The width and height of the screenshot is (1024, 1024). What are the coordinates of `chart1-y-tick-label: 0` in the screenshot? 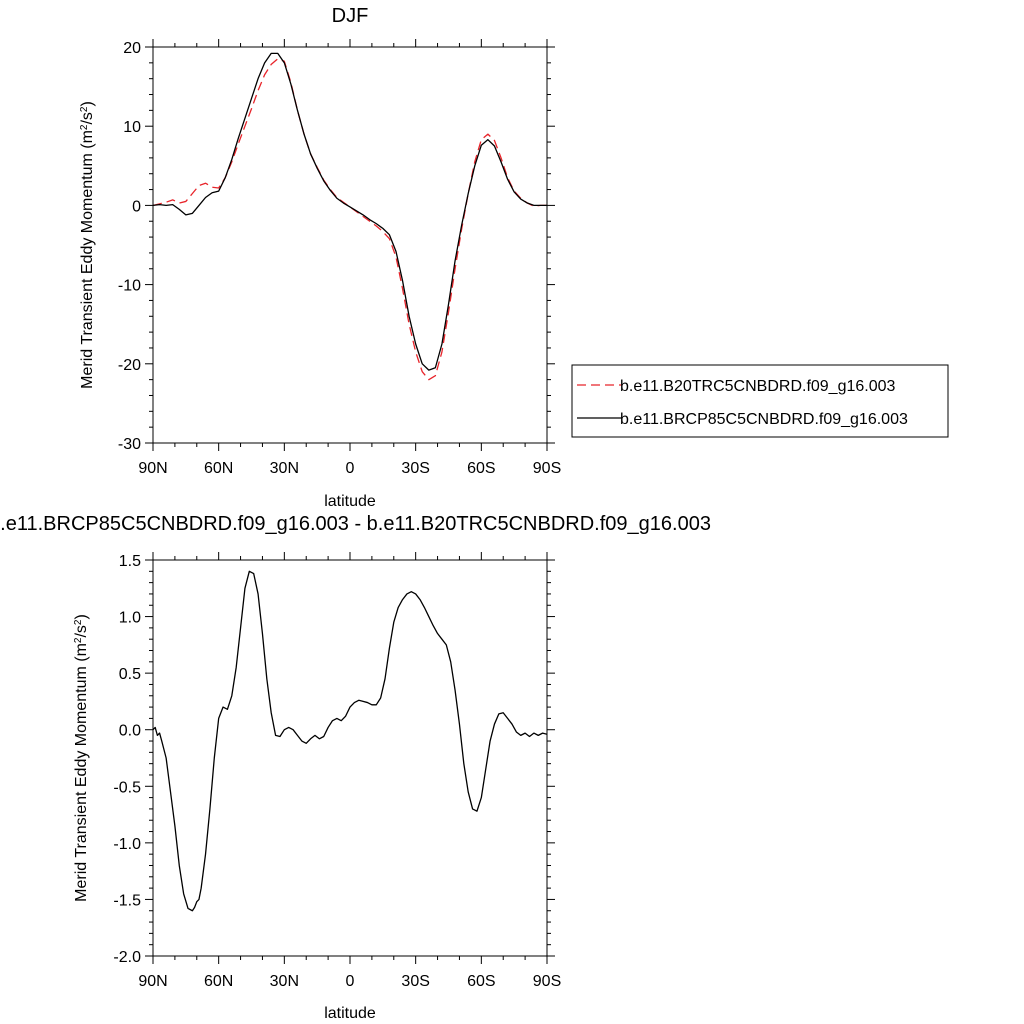 It's located at (136, 206).